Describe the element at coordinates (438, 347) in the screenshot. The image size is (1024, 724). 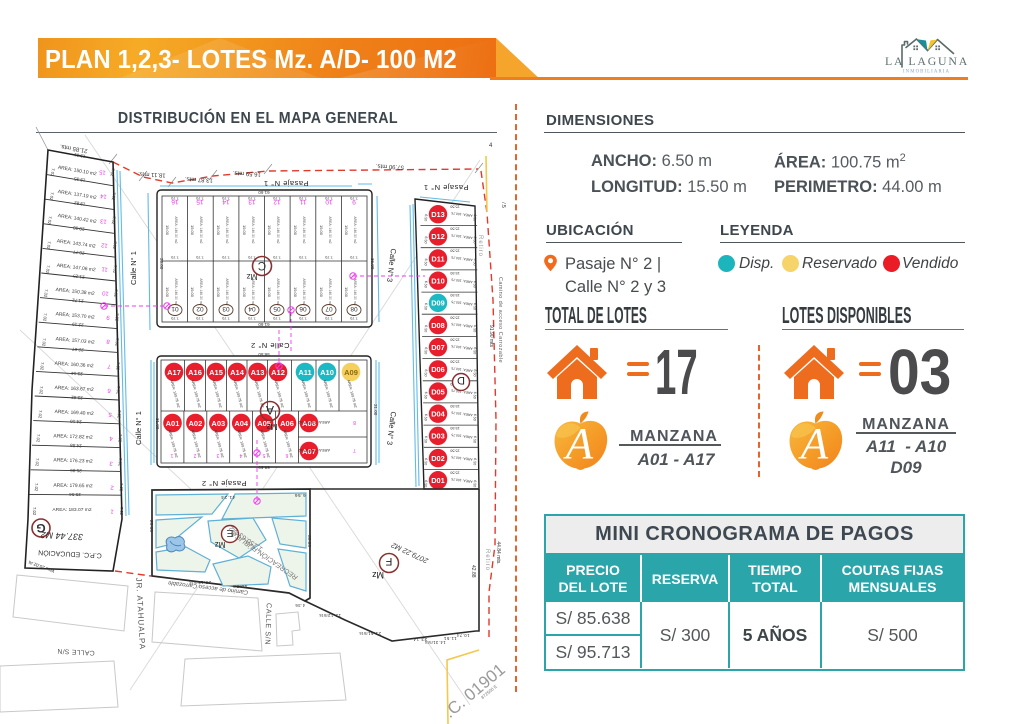
I see `svg-text: D07` at that location.